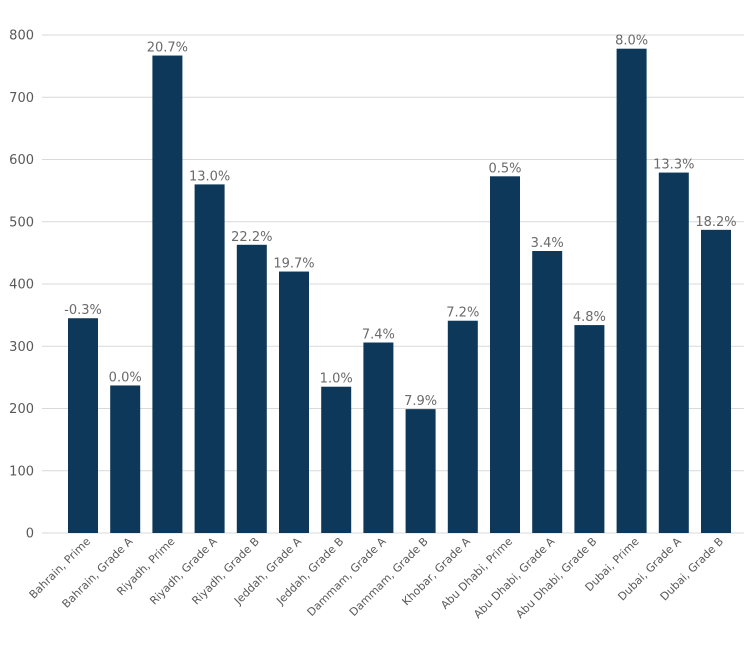 Image resolution: width=744 pixels, height=646 pixels. What do you see at coordinates (98, 573) in the screenshot?
I see `category-label: Bahrain, Grade A` at bounding box center [98, 573].